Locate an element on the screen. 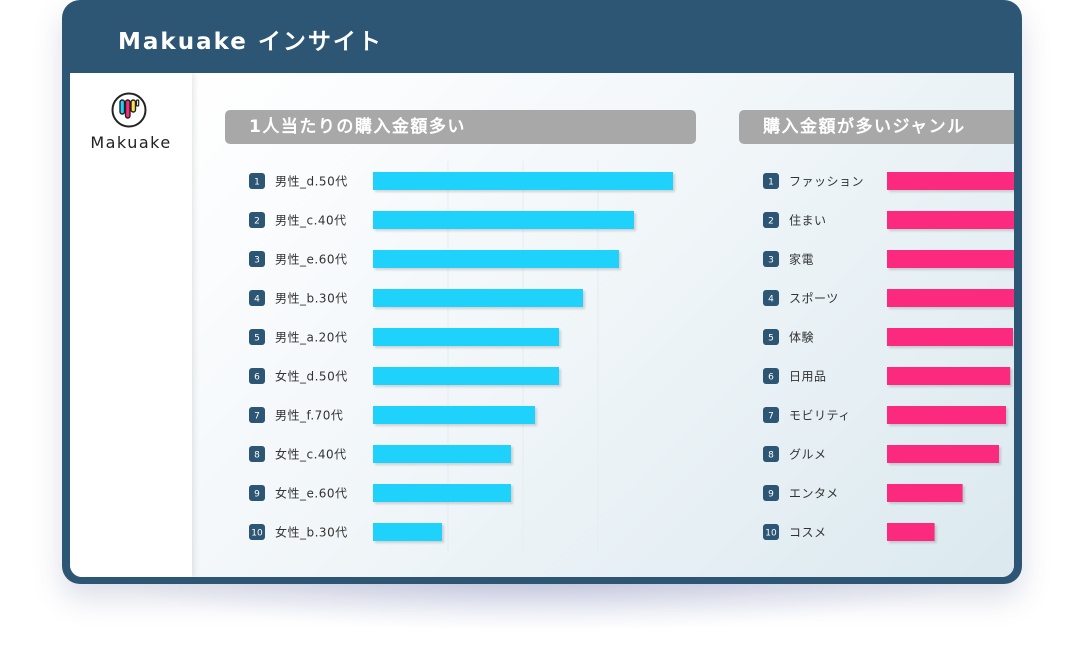 Image resolution: width=1084 pixels, height=667 pixels. category-label: コスメ is located at coordinates (808, 533).